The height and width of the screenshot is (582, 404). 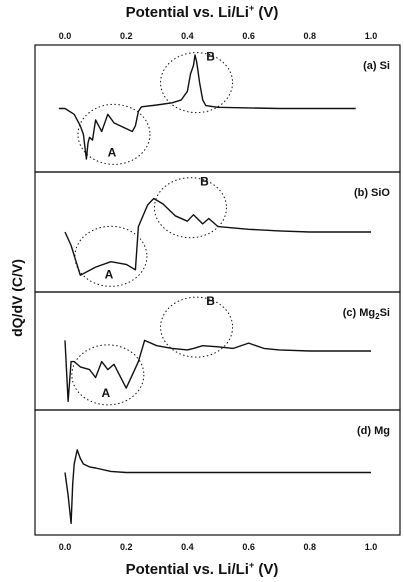 What do you see at coordinates (310, 547) in the screenshot?
I see `bottom-tick-label: 0.8` at bounding box center [310, 547].